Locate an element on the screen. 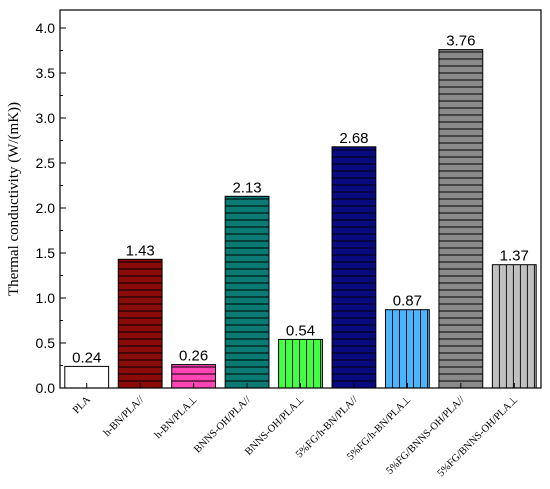  y-tick-label: 2.5 is located at coordinates (46, 163).